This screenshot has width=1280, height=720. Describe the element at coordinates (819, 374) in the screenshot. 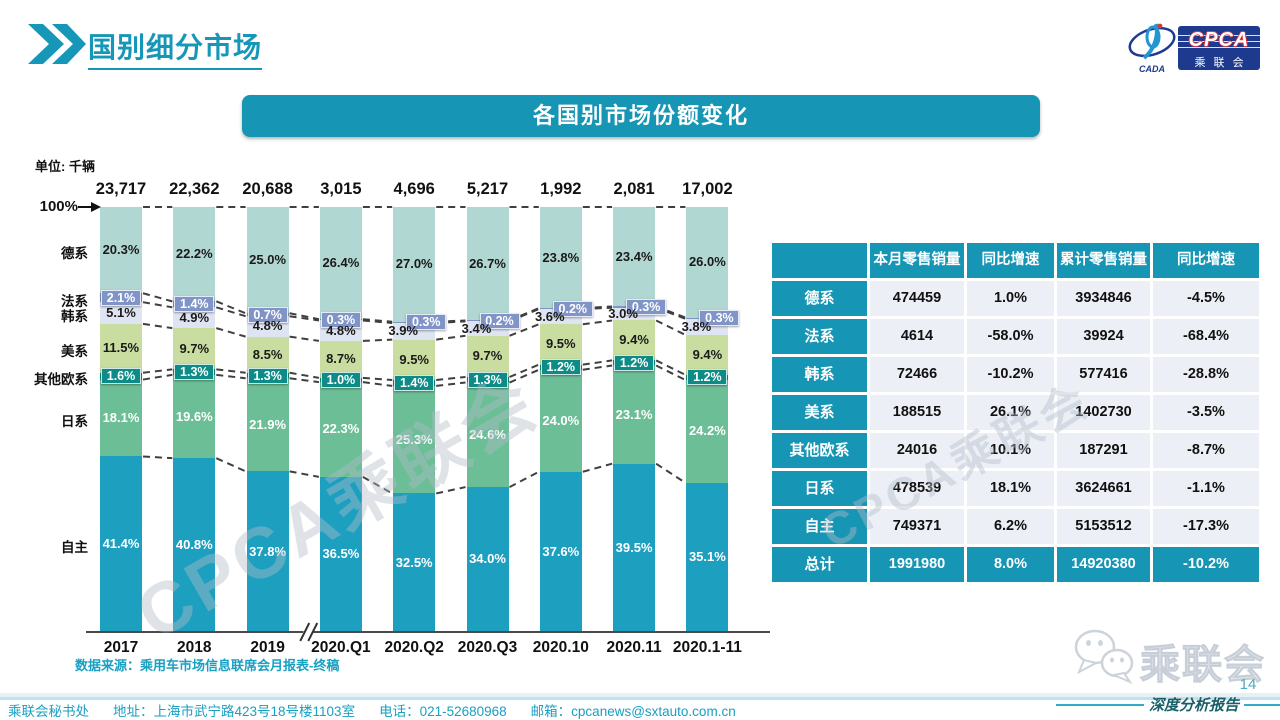

I see `table-row-label-韩系: 韩系` at that location.